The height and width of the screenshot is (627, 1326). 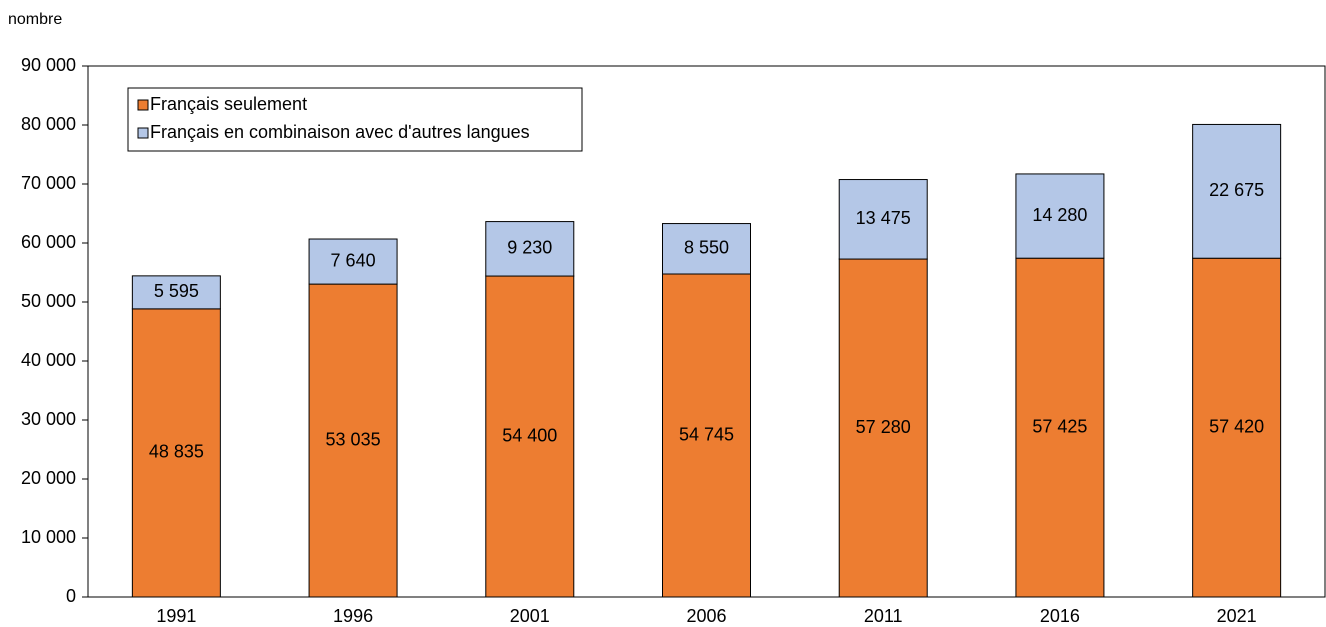 What do you see at coordinates (706, 616) in the screenshot?
I see `x-tick-label: 2006` at bounding box center [706, 616].